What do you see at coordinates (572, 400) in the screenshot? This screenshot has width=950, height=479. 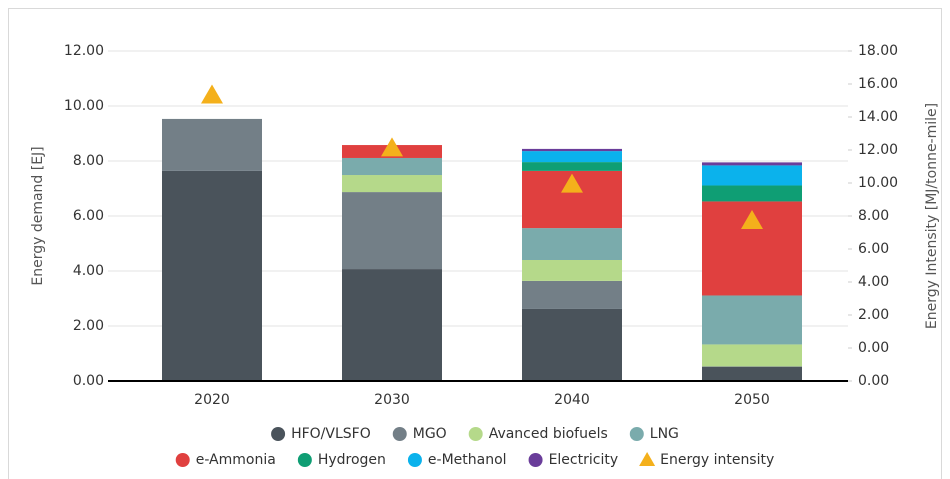 I see `x-tick-label: 2040` at bounding box center [572, 400].